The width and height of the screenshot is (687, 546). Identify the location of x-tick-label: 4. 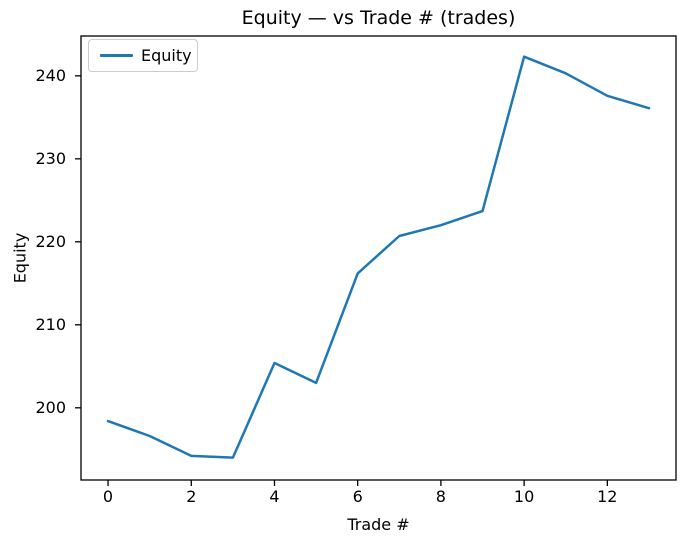
(274, 496).